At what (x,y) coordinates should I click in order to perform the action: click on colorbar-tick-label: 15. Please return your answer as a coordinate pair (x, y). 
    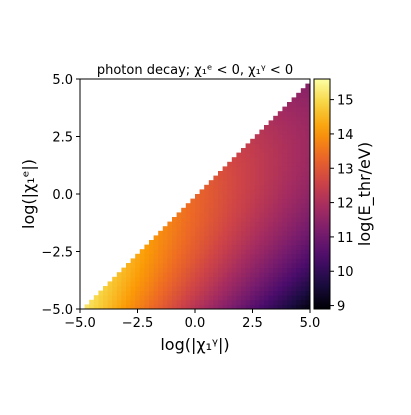
    Looking at the image, I should click on (345, 101).